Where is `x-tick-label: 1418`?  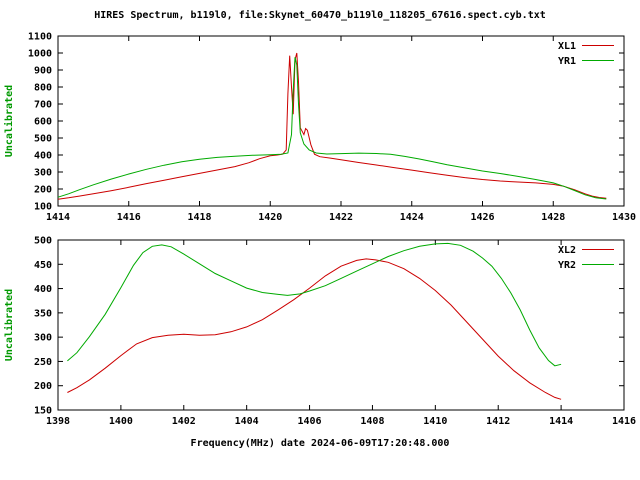
x-tick-label: 1418 is located at coordinates (199, 217).